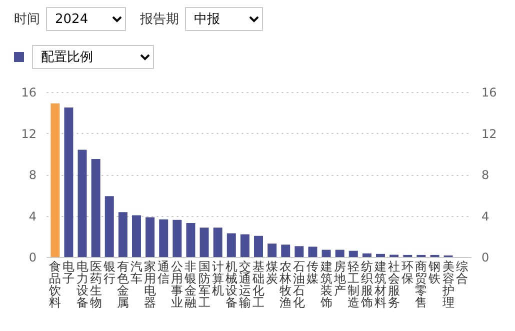 The image size is (515, 331). I want to click on y-tick-label: 16, so click(28, 93).